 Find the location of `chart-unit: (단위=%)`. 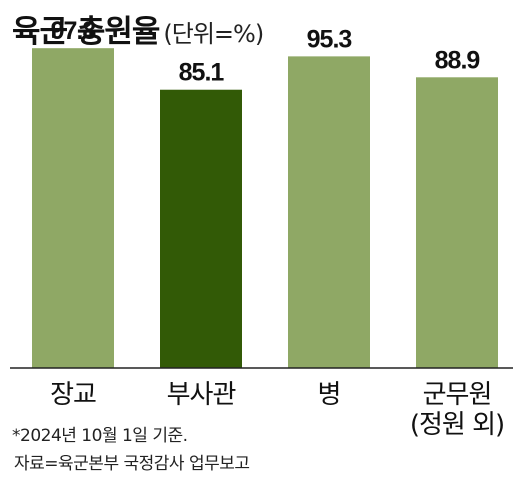

chart-unit: (단위=%) is located at coordinates (213, 34).